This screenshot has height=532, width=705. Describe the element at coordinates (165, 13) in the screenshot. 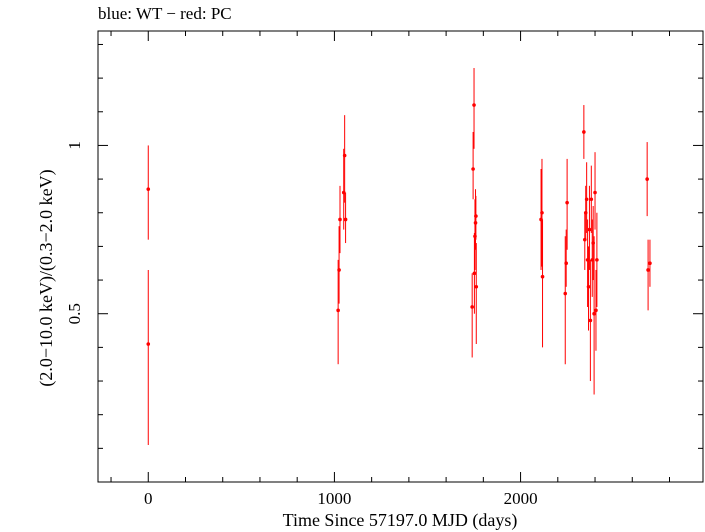

I see `chart-title: blue: WT − red: PC` at that location.